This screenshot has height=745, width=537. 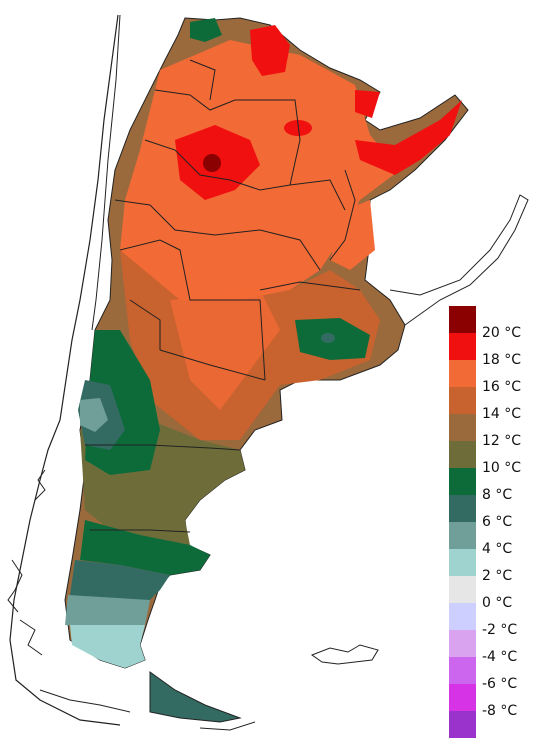 I want to click on legend-label: 10 °C, so click(x=502, y=468).